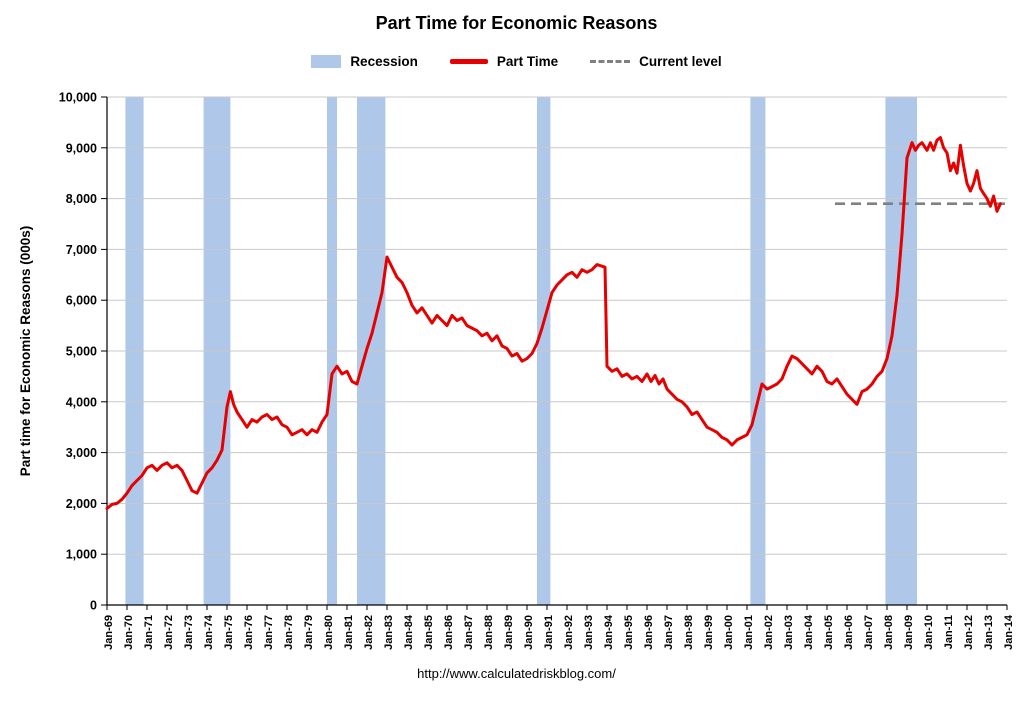 The image size is (1033, 703). I want to click on x-tick-label: Jan-76, so click(249, 632).